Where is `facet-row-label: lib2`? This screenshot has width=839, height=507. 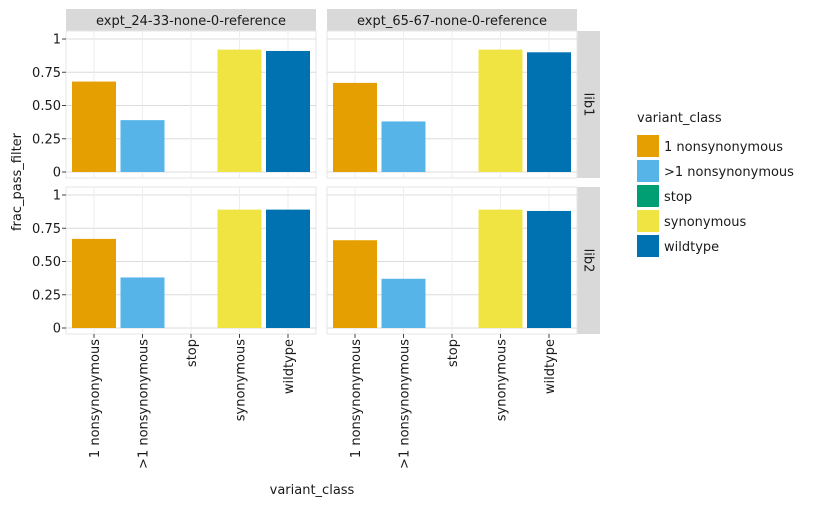
facet-row-label: lib2 is located at coordinates (588, 261).